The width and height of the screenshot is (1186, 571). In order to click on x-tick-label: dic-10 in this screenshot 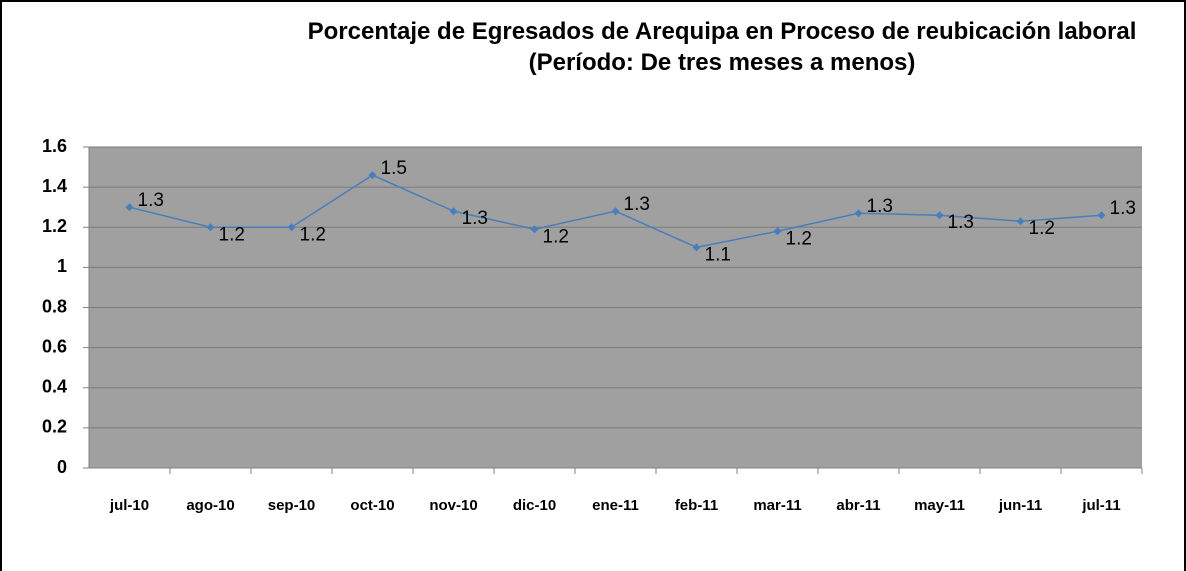, I will do `click(534, 505)`.